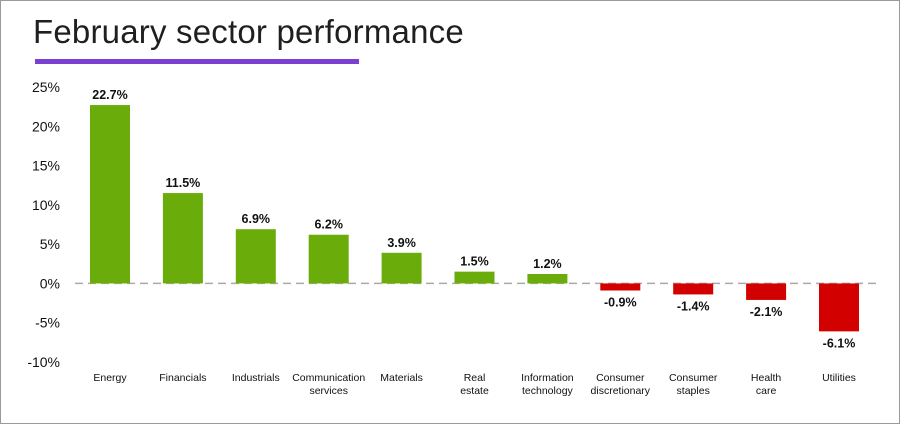 The image size is (900, 424). Describe the element at coordinates (248, 31) in the screenshot. I see `chart-title: February sector performance` at that location.